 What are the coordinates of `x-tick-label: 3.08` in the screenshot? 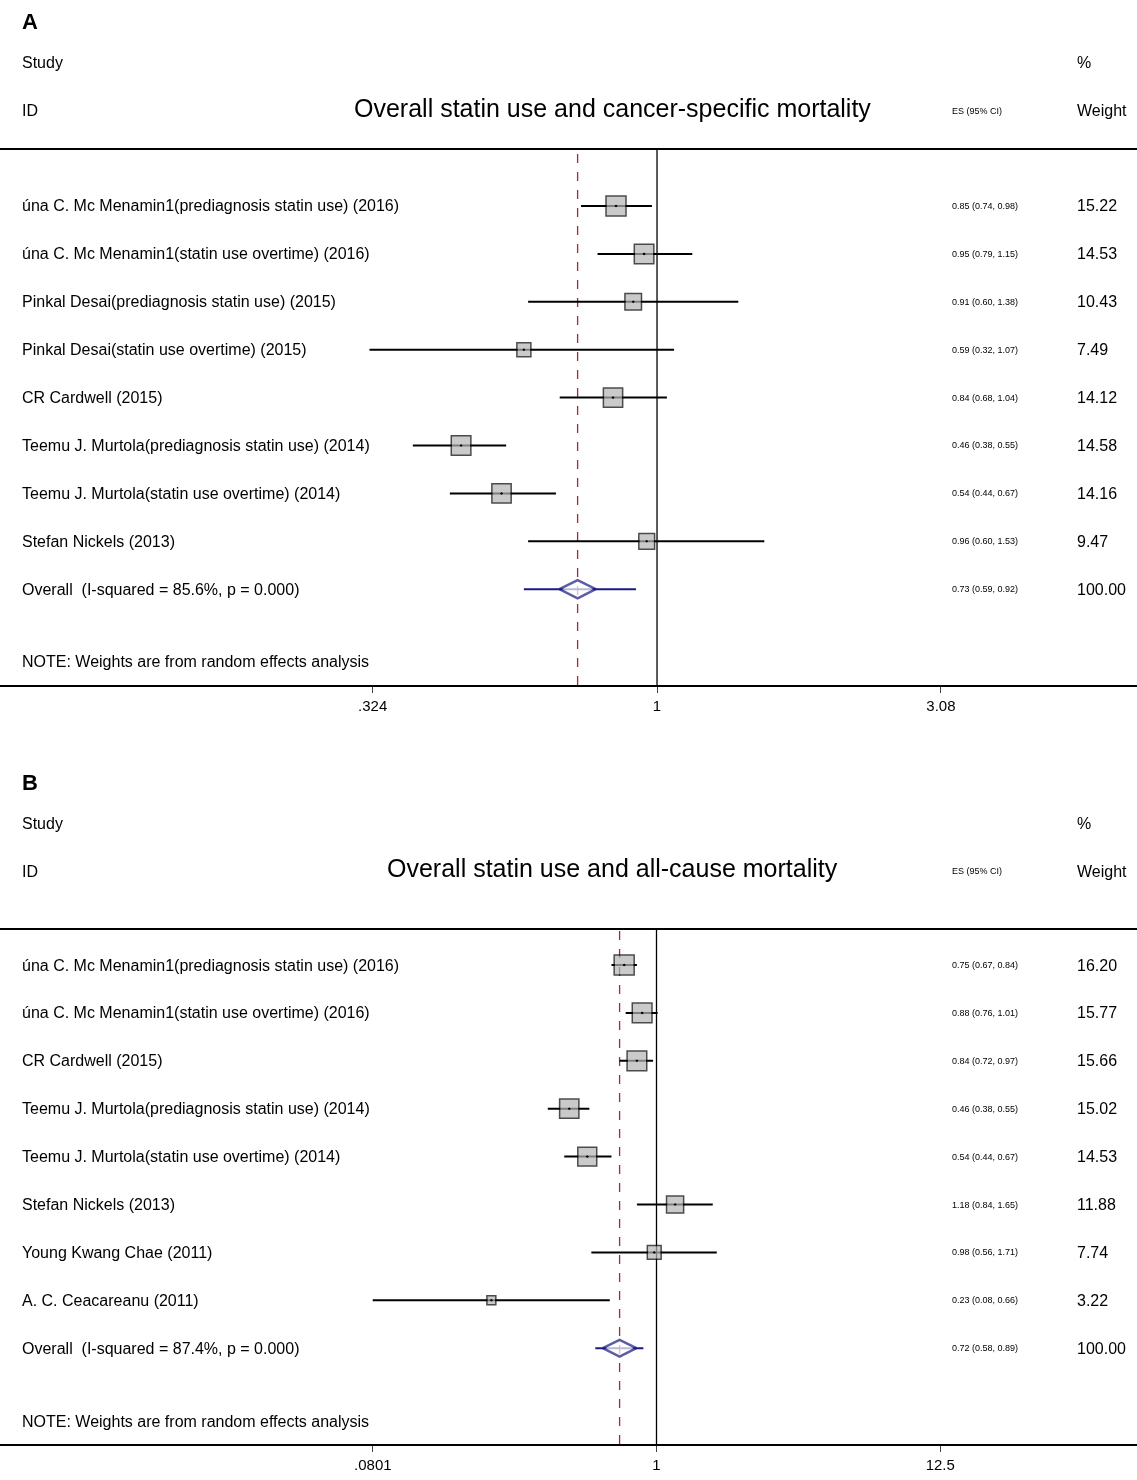 It's located at (941, 705).